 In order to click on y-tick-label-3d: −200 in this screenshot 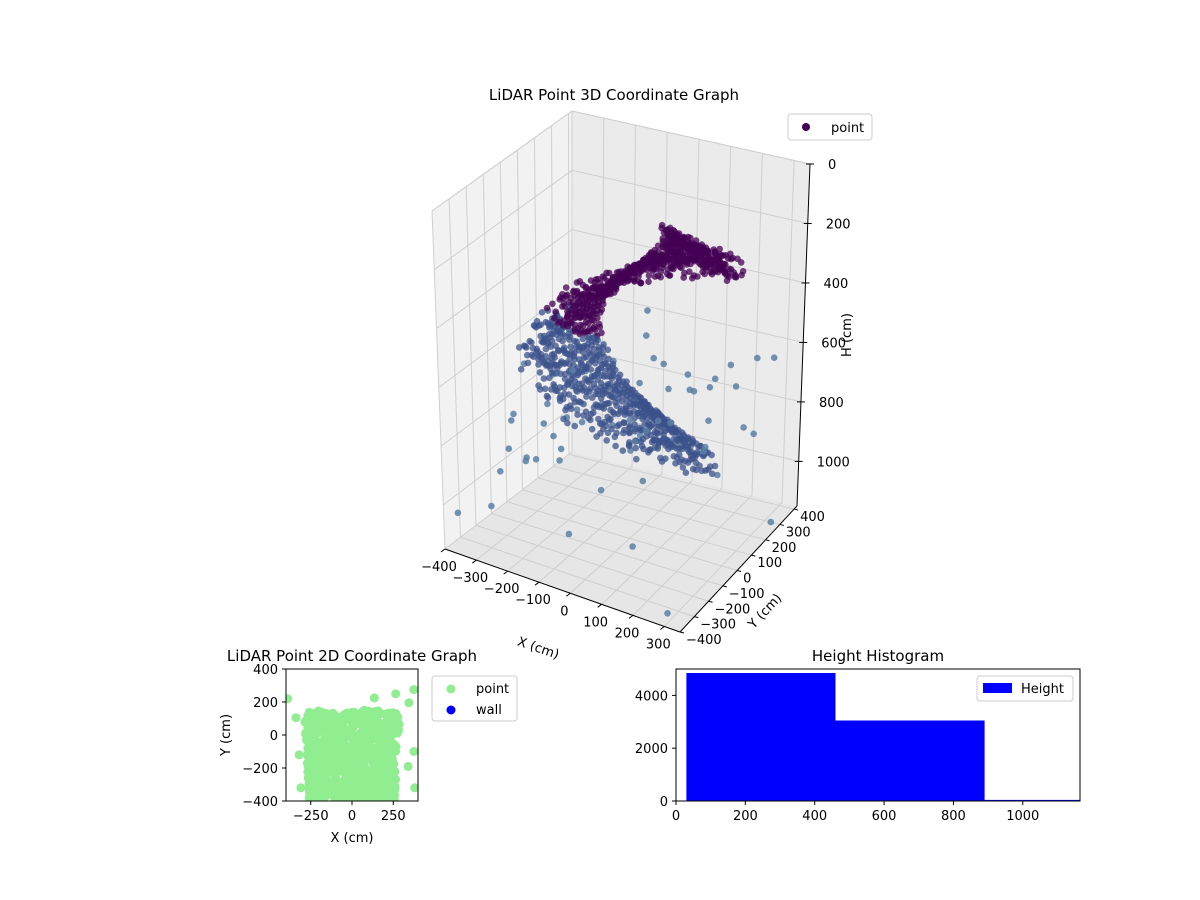, I will do `click(733, 609)`.